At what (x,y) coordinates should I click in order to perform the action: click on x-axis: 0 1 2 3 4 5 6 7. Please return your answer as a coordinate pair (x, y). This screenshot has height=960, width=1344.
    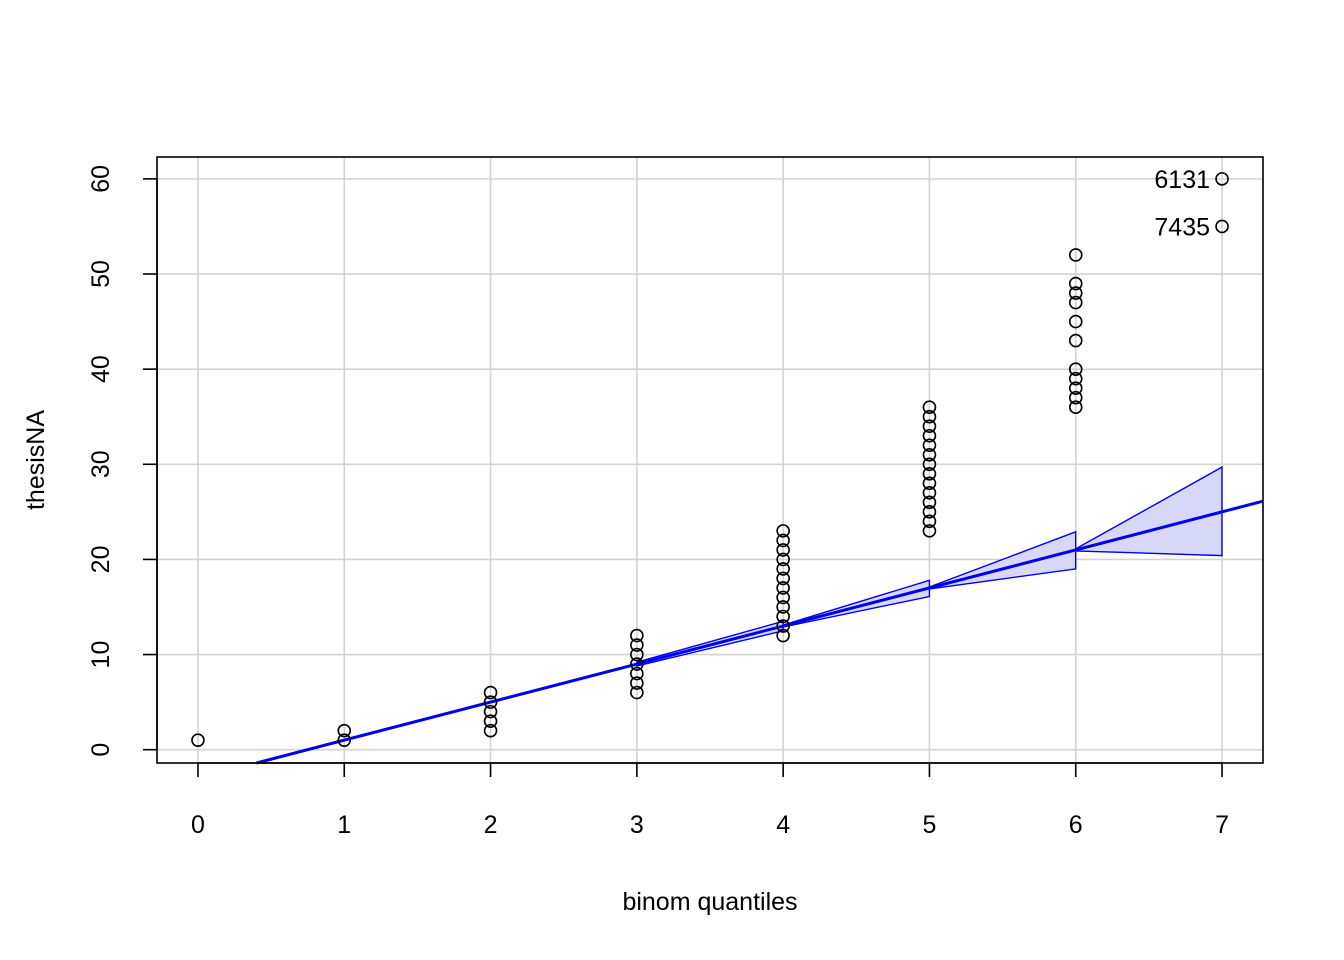
    Looking at the image, I should click on (710, 800).